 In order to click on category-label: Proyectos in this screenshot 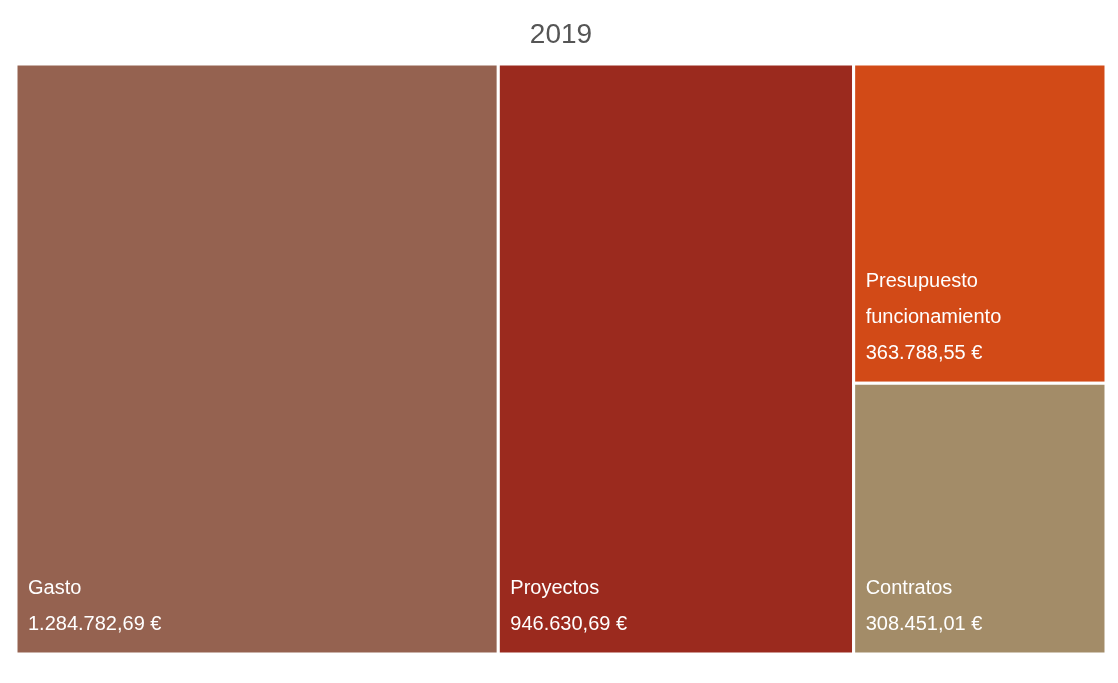, I will do `click(555, 587)`.